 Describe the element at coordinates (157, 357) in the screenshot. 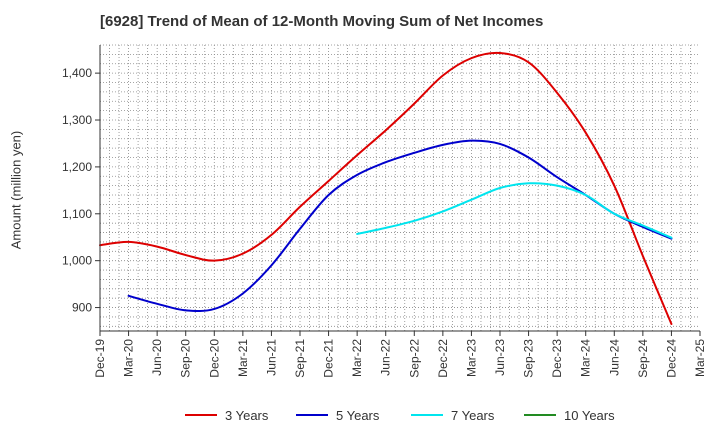

I see `x-tick-label: Jun-20` at that location.